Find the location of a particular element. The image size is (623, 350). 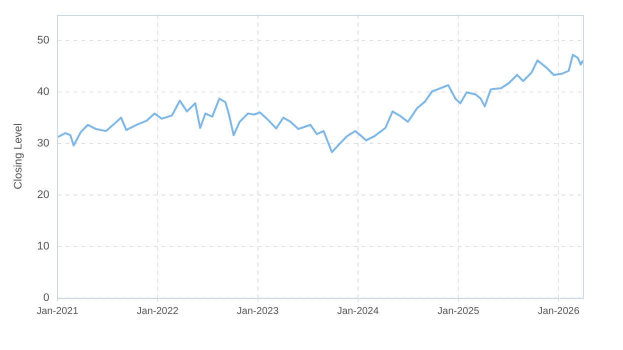

x-tick-label: Jan-2025 is located at coordinates (459, 311).